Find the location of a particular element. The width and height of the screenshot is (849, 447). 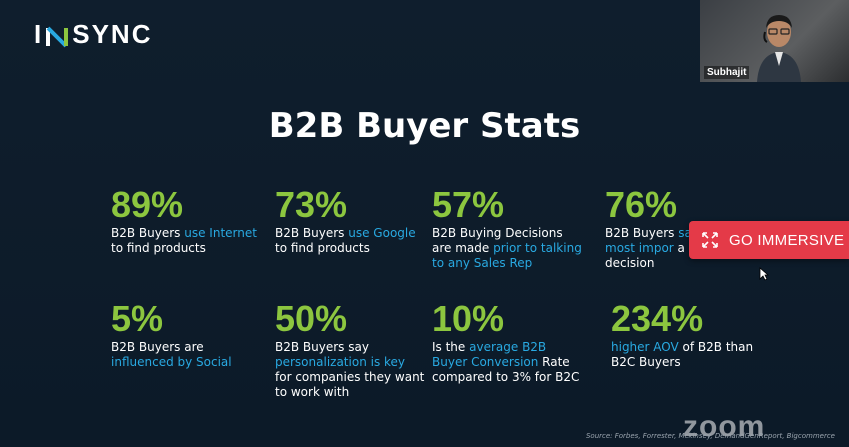

stat-text: B2B Buyers say is located at coordinates (322, 347).